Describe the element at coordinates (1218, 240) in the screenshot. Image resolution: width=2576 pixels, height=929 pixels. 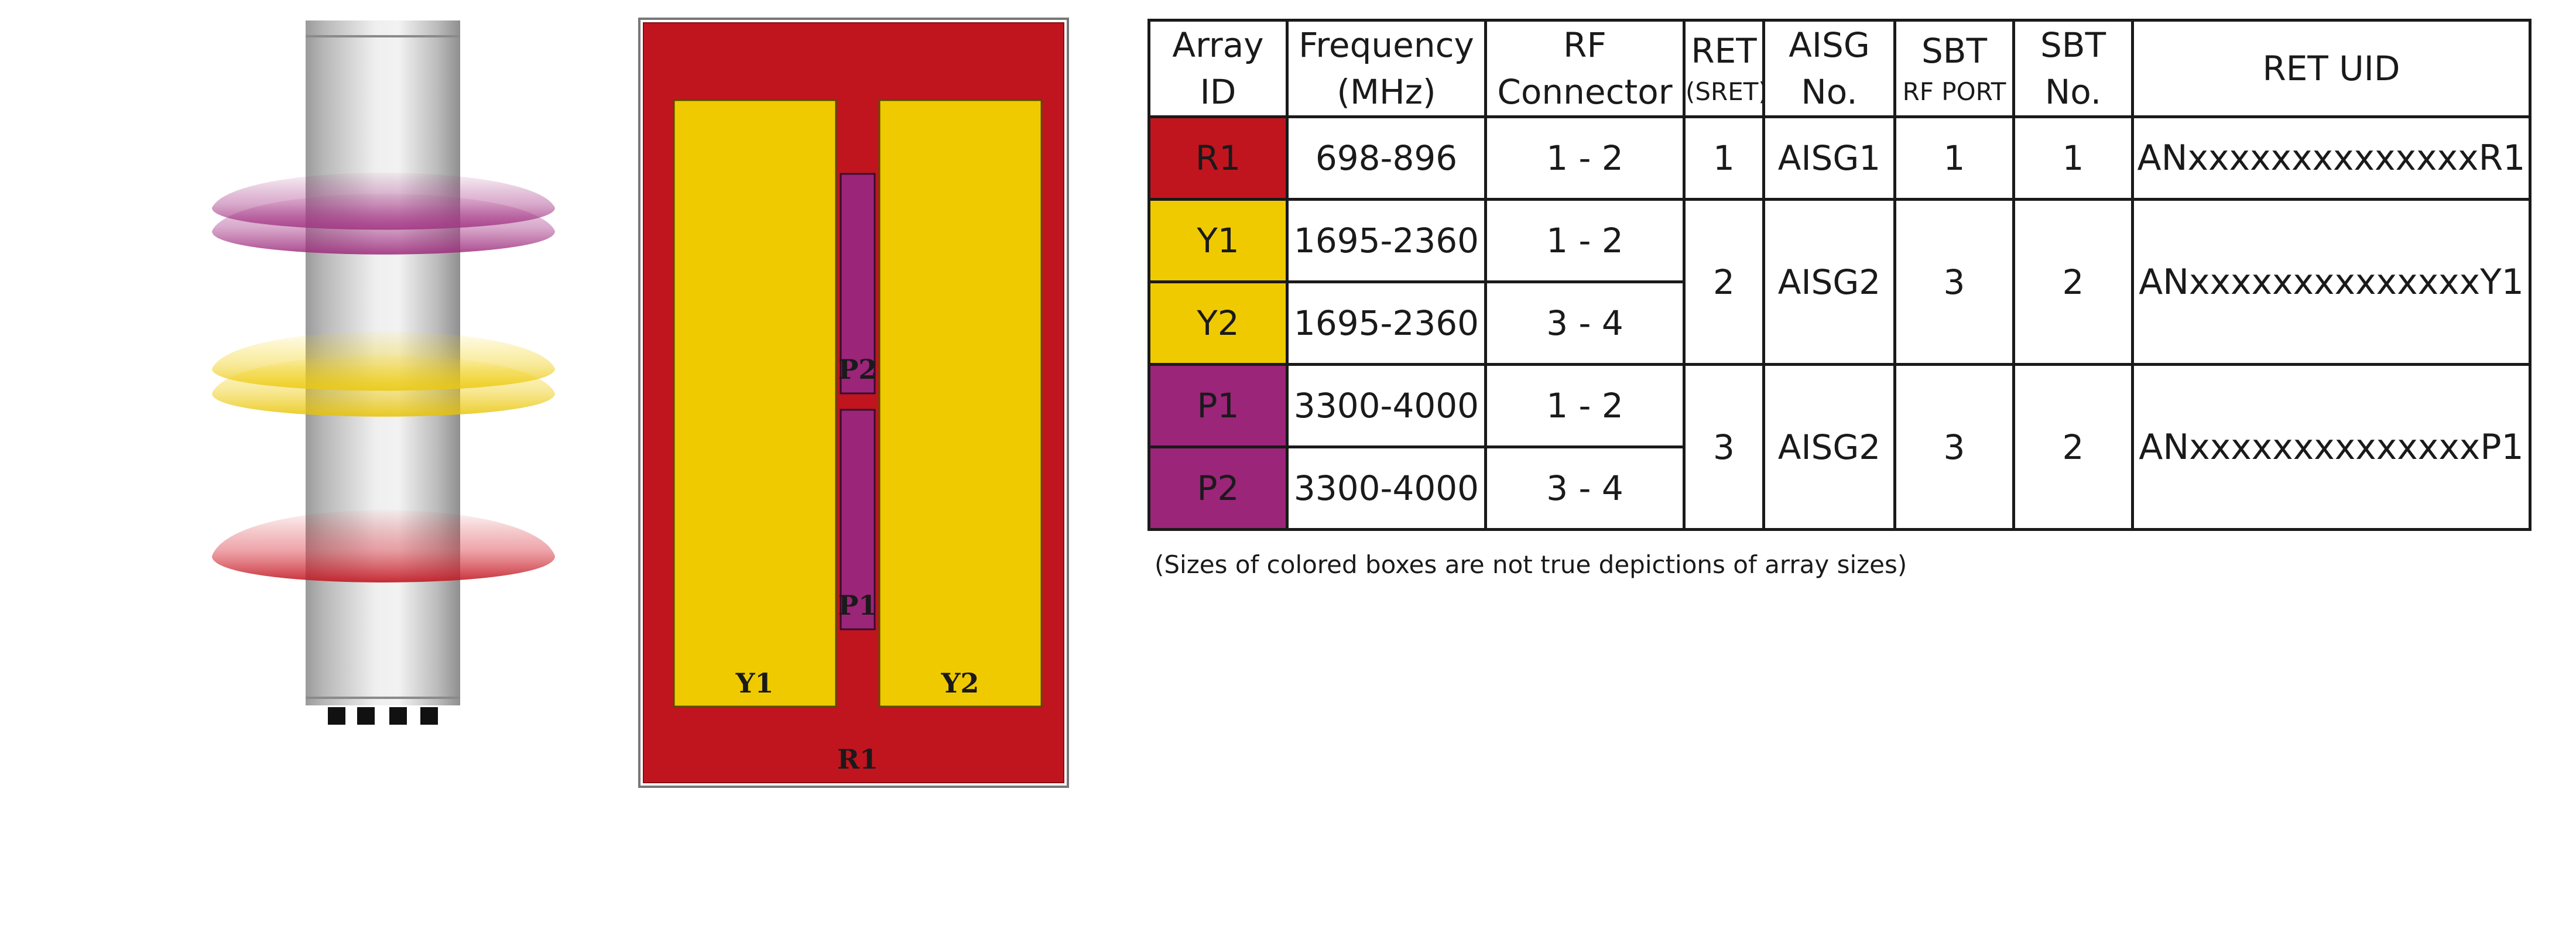
I see `array-id-cell-y1: Y1` at that location.